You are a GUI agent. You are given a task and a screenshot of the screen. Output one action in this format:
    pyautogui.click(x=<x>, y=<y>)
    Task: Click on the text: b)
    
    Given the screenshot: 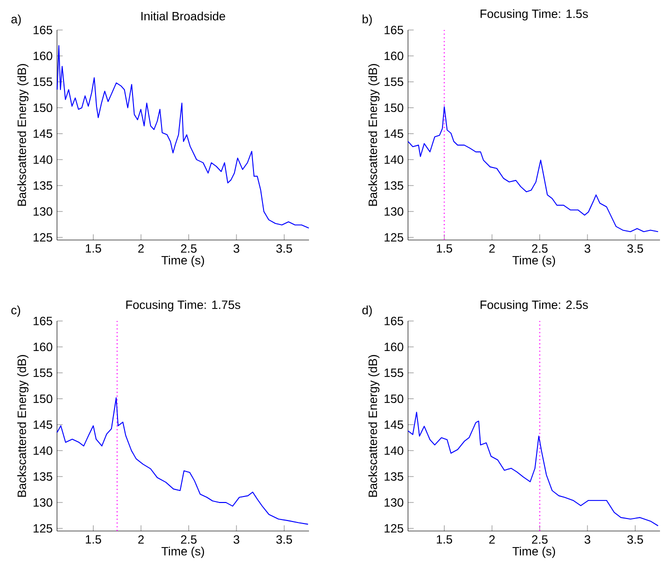 What is the action you would take?
    pyautogui.click(x=367, y=20)
    